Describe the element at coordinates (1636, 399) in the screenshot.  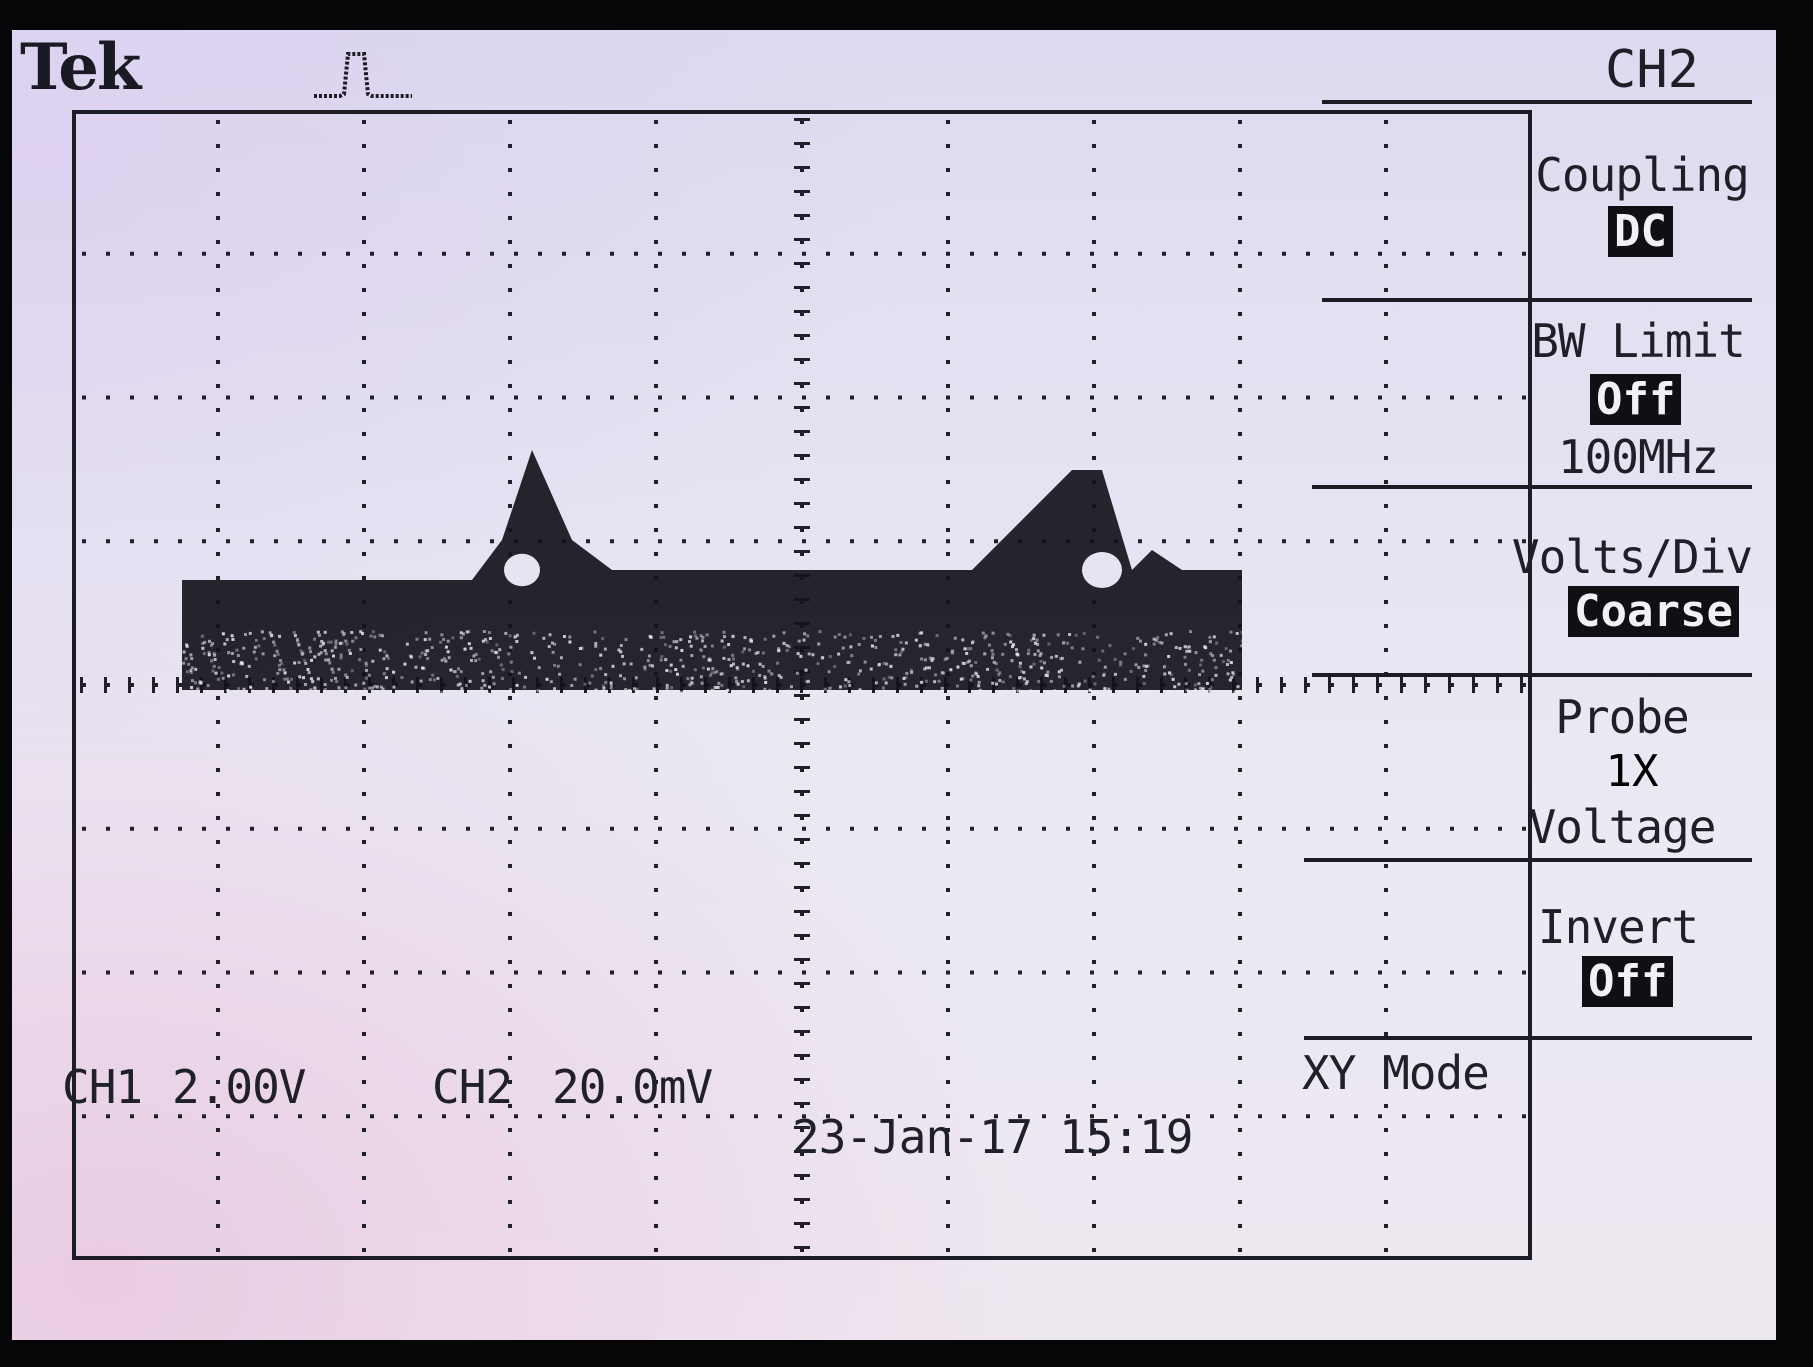
I see `menu-value-bw-limit: Off` at that location.